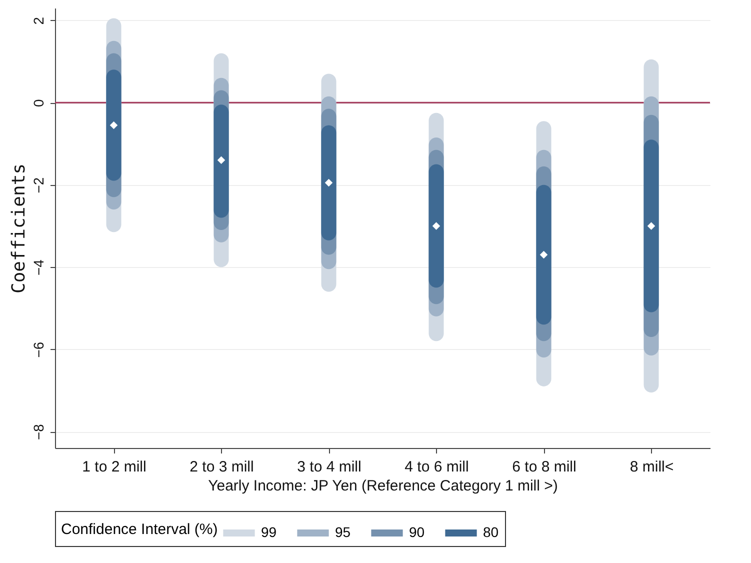 The image size is (751, 563). Describe the element at coordinates (329, 467) in the screenshot. I see `x-tick-label: 3 to 4 mill` at that location.